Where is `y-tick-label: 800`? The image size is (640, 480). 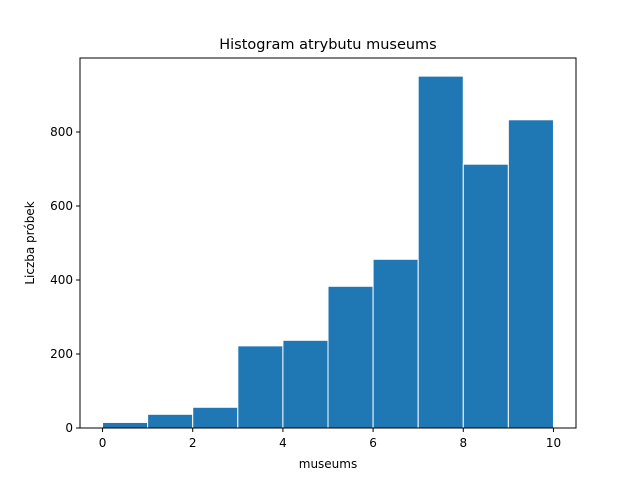
y-tick-label: 800 is located at coordinates (61, 132).